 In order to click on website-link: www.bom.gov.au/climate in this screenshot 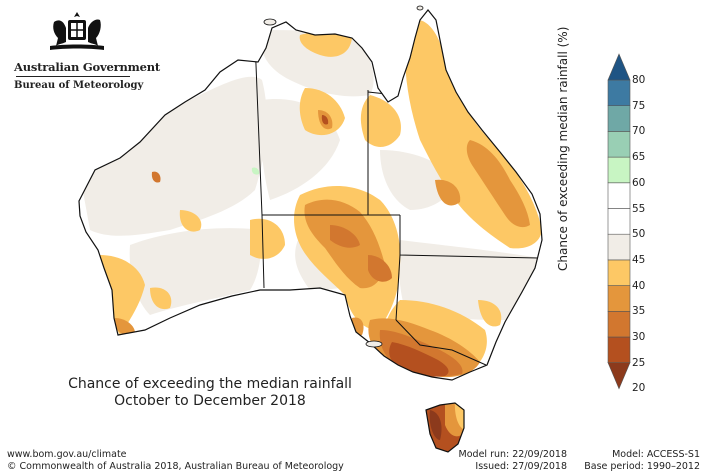, I will do `click(67, 454)`.